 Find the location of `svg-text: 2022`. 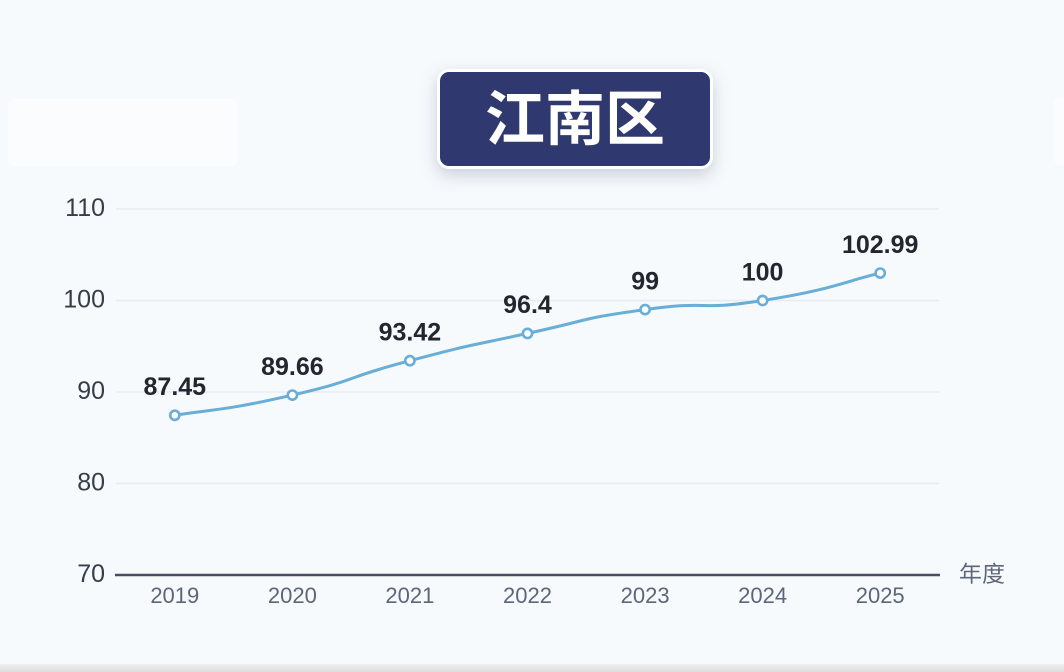

svg-text: 2022 is located at coordinates (527, 595).